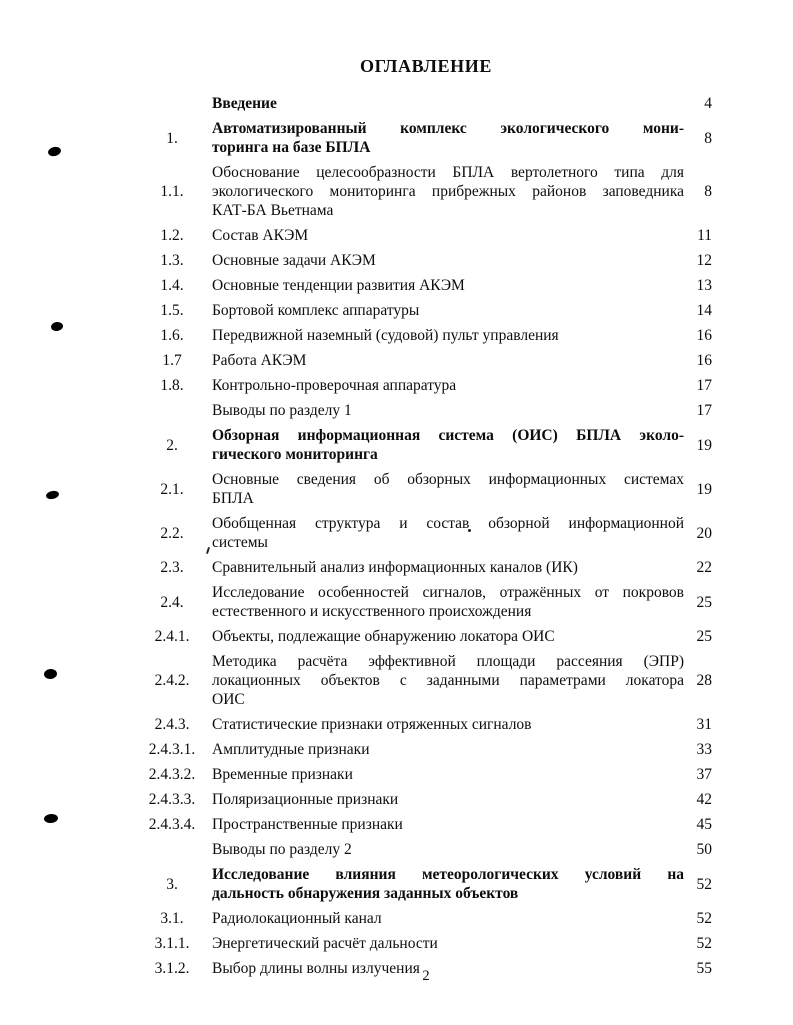  I want to click on toc-row: 1.8. Контрольно-проверочная аппаратура 17, so click(426, 385).